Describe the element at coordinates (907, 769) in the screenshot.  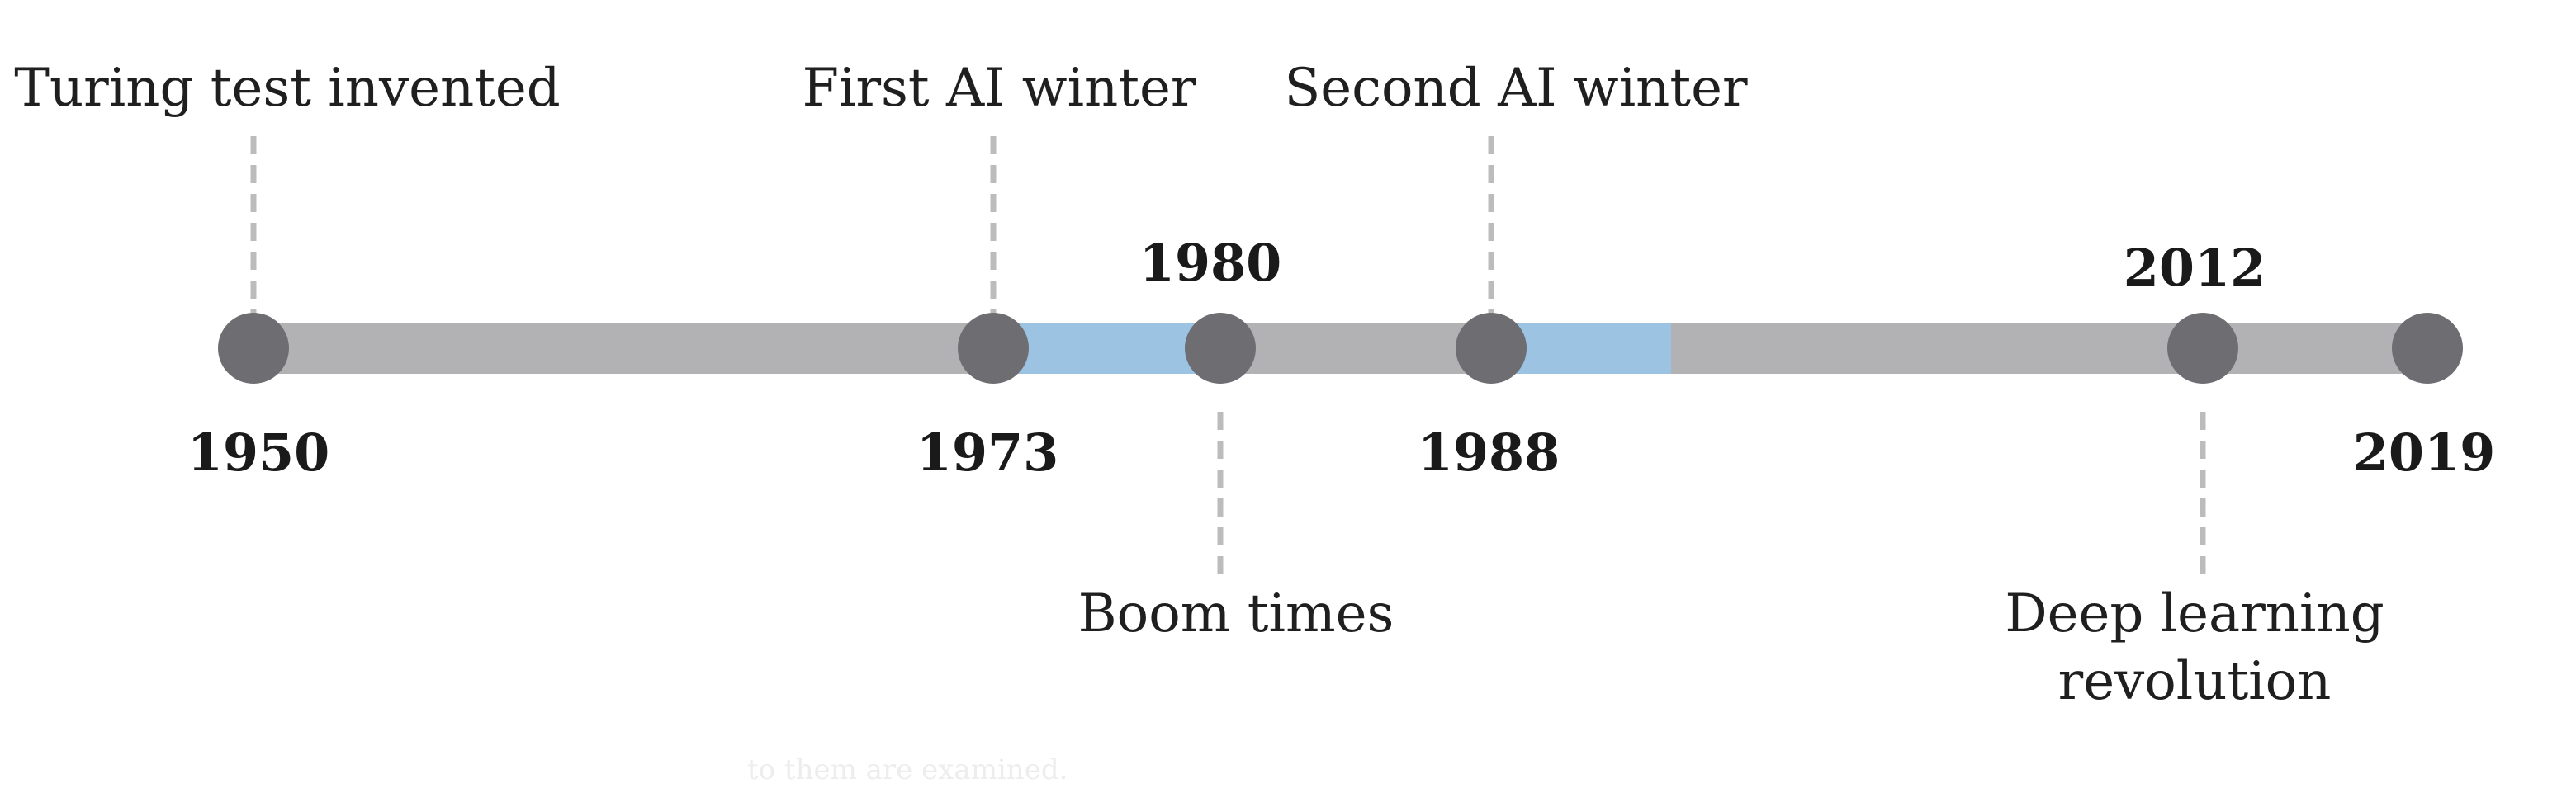
I see `faint-caption-fragment: to them are examined.` at that location.